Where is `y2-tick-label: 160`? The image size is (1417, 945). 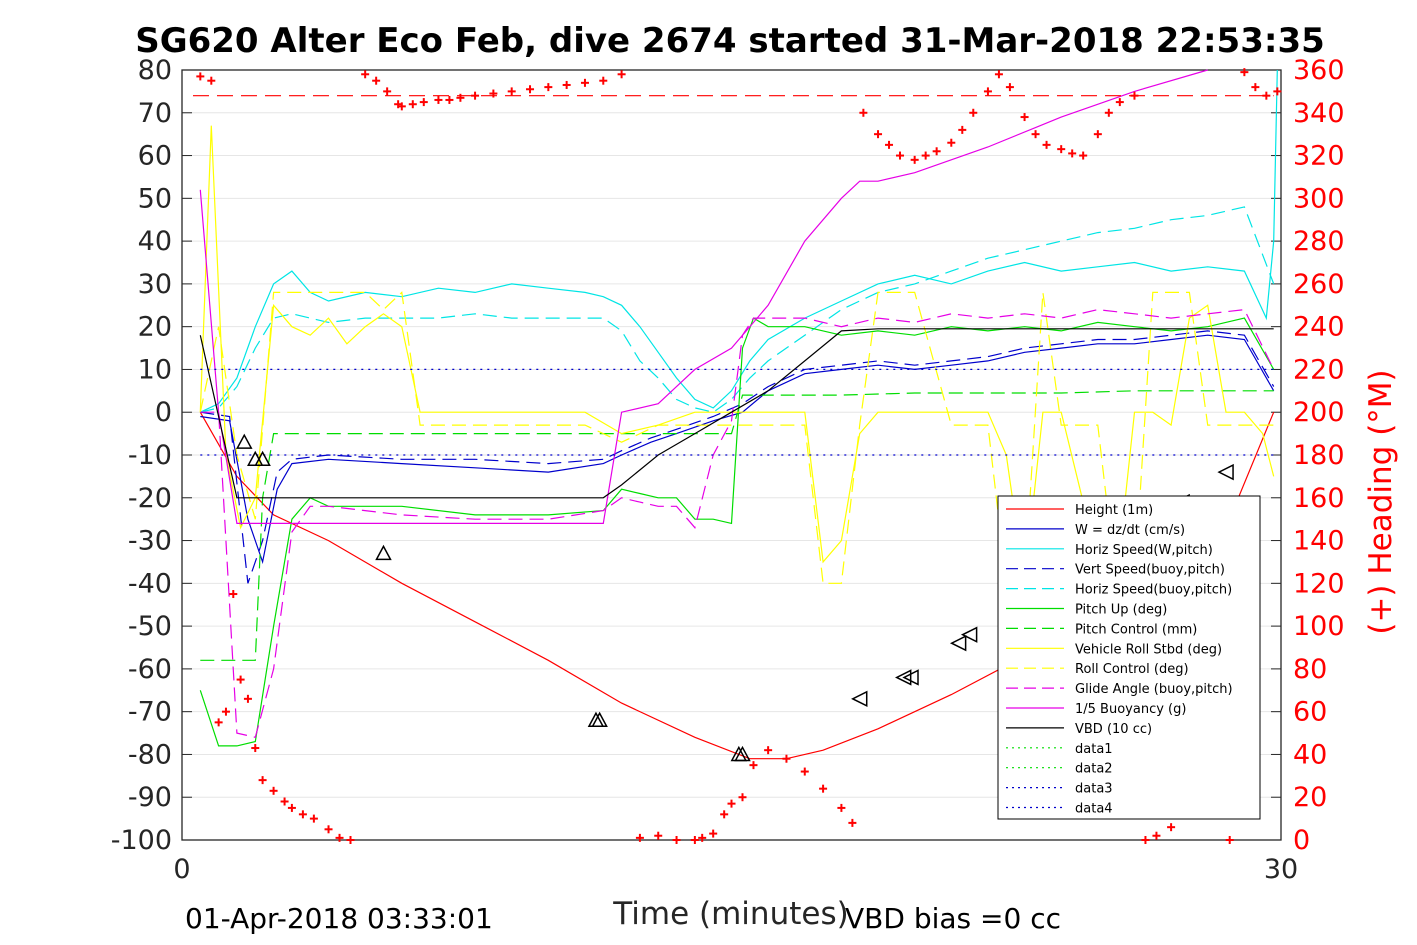
y2-tick-label: 160 is located at coordinates (1319, 498).